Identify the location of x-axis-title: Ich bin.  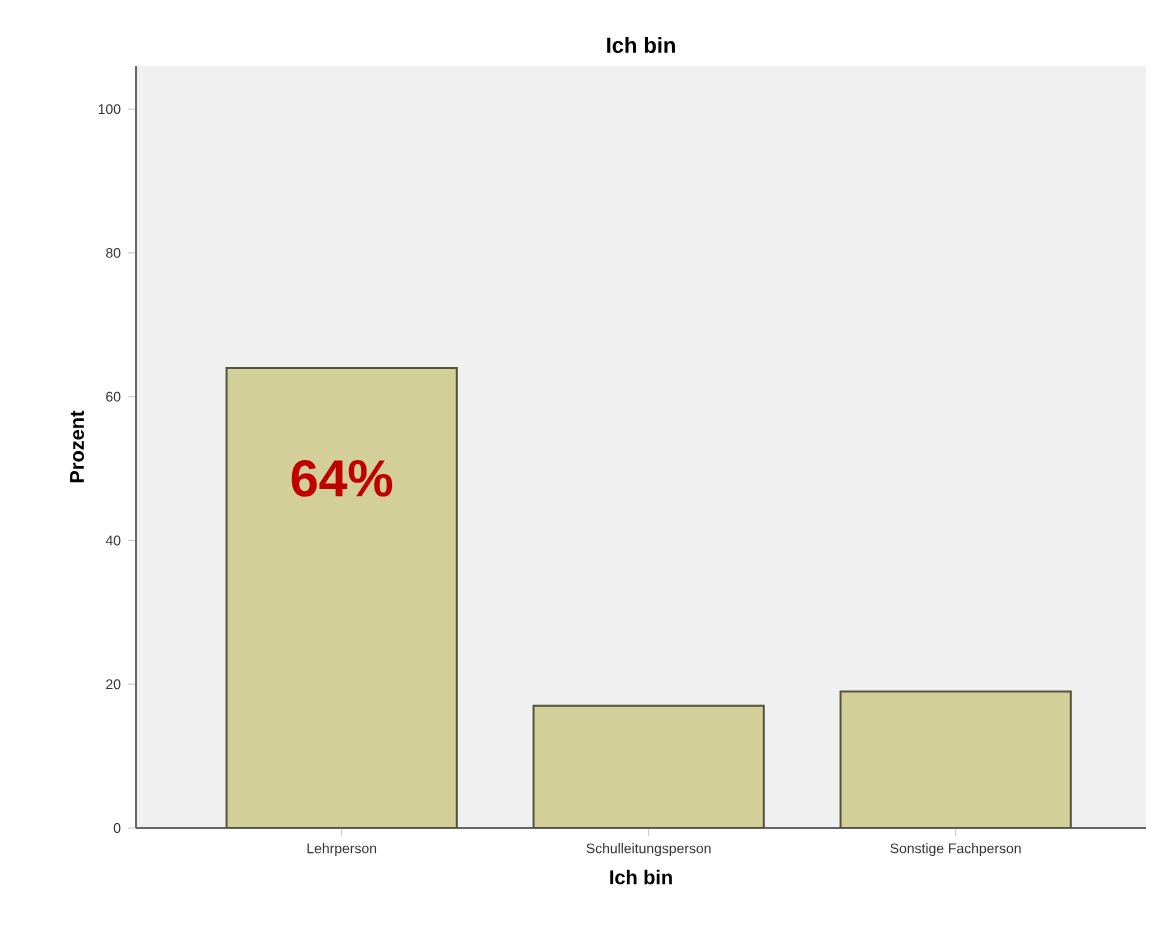
(641, 877).